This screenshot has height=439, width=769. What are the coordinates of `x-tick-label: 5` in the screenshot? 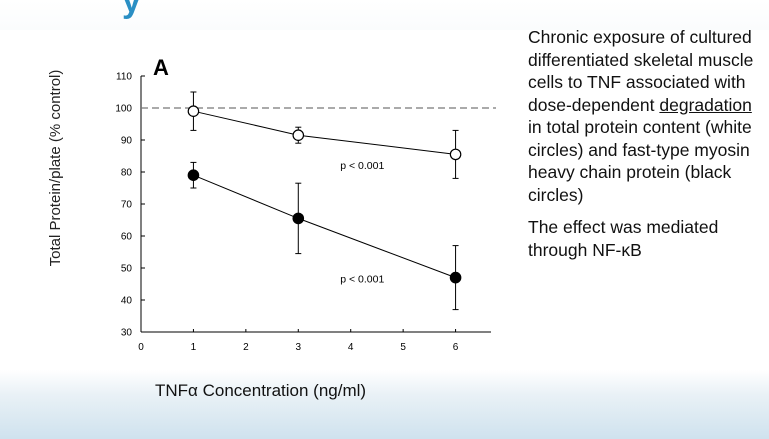 It's located at (403, 347).